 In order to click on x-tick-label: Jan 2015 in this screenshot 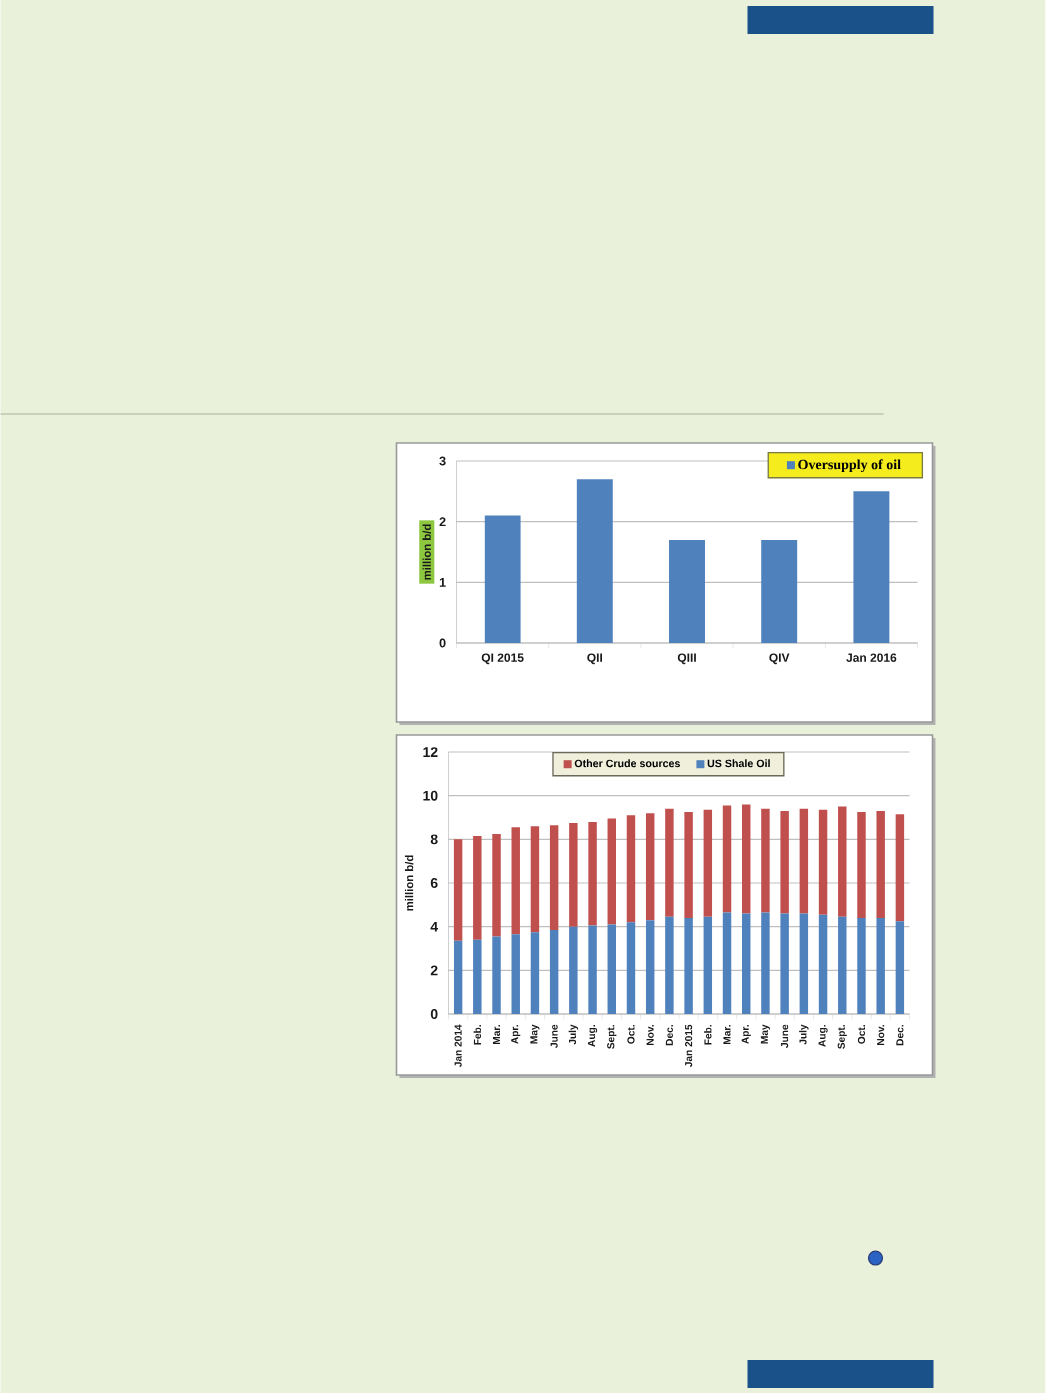, I will do `click(689, 1046)`.